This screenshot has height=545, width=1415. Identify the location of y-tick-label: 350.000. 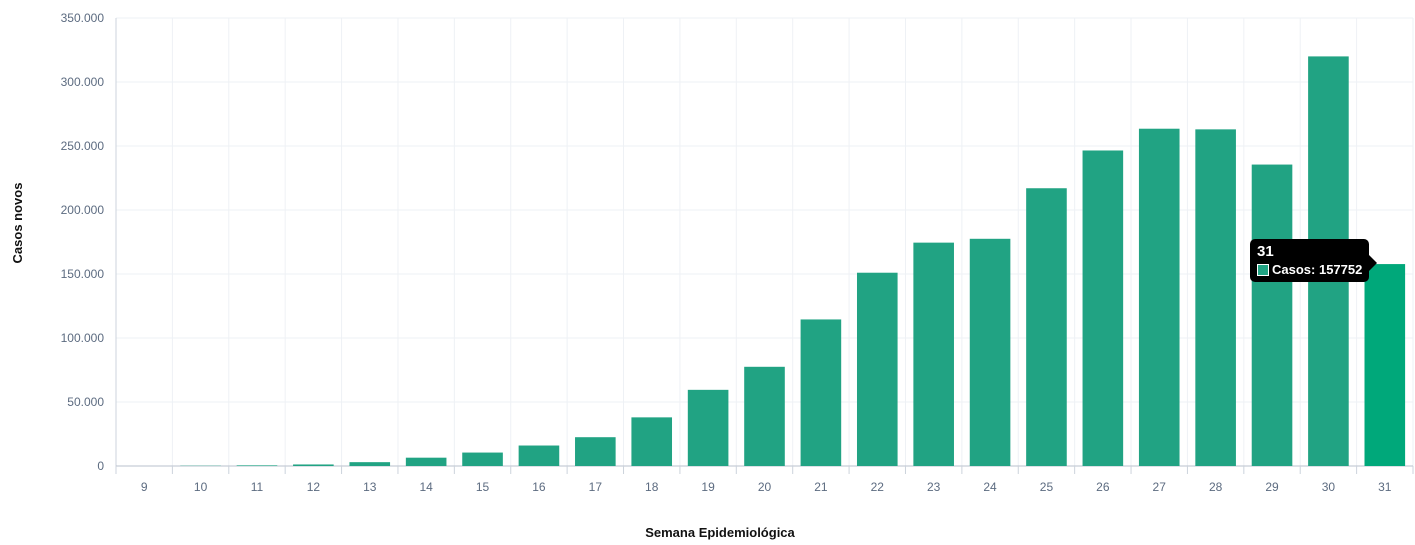
(83, 18).